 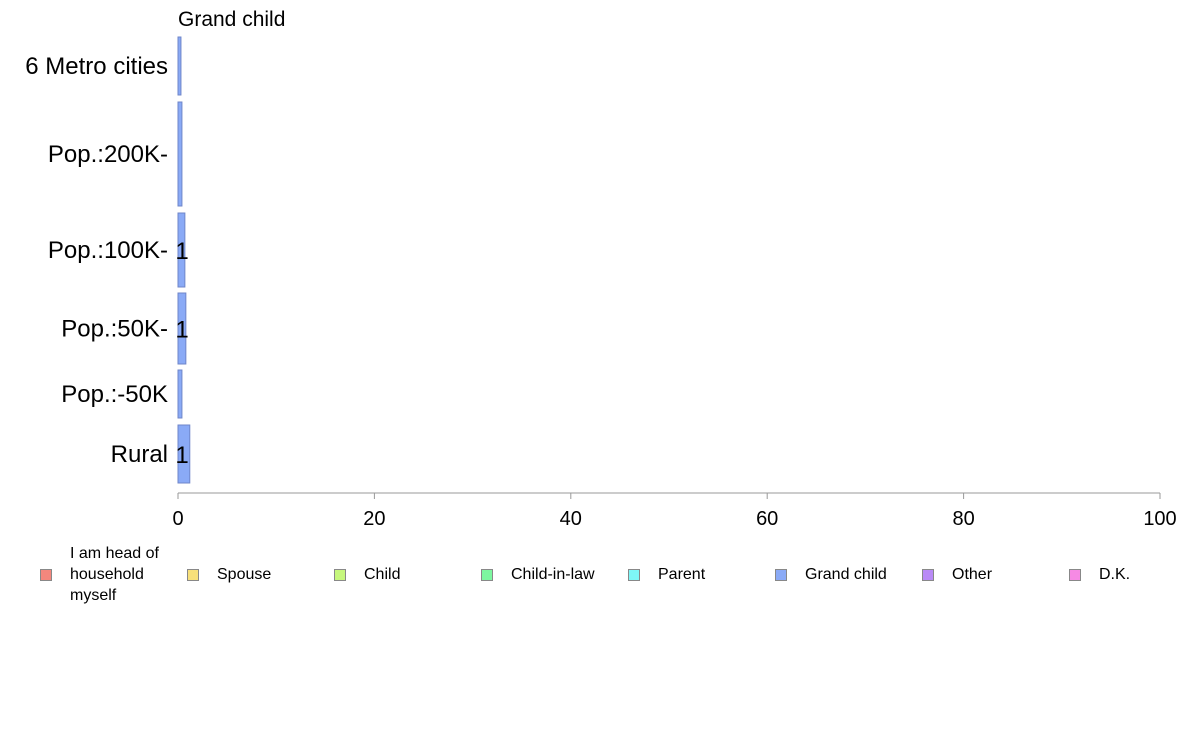 What do you see at coordinates (963, 519) in the screenshot?
I see `x-tick-label: 80` at bounding box center [963, 519].